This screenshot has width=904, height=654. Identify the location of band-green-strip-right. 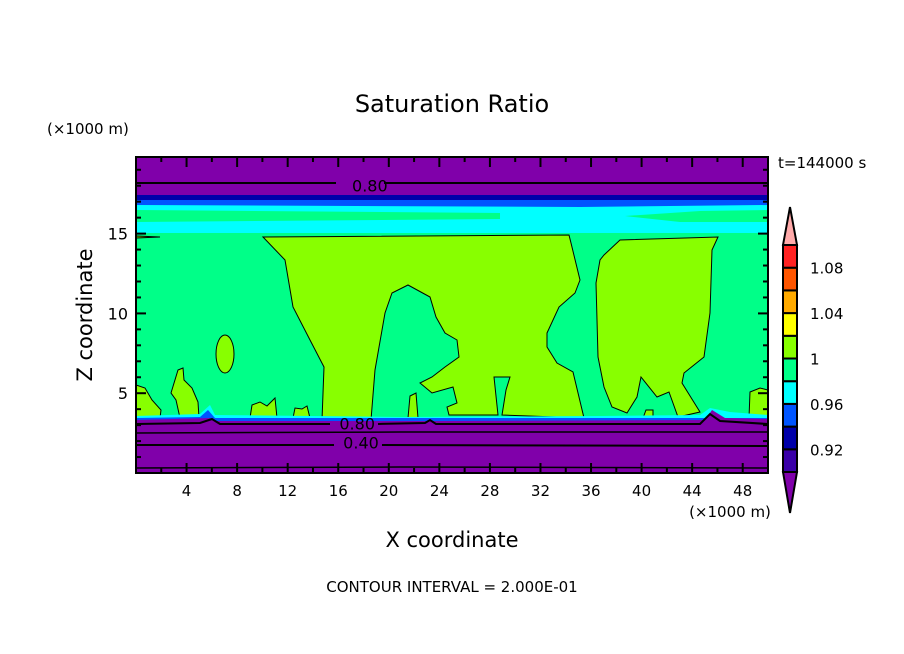
(696, 216).